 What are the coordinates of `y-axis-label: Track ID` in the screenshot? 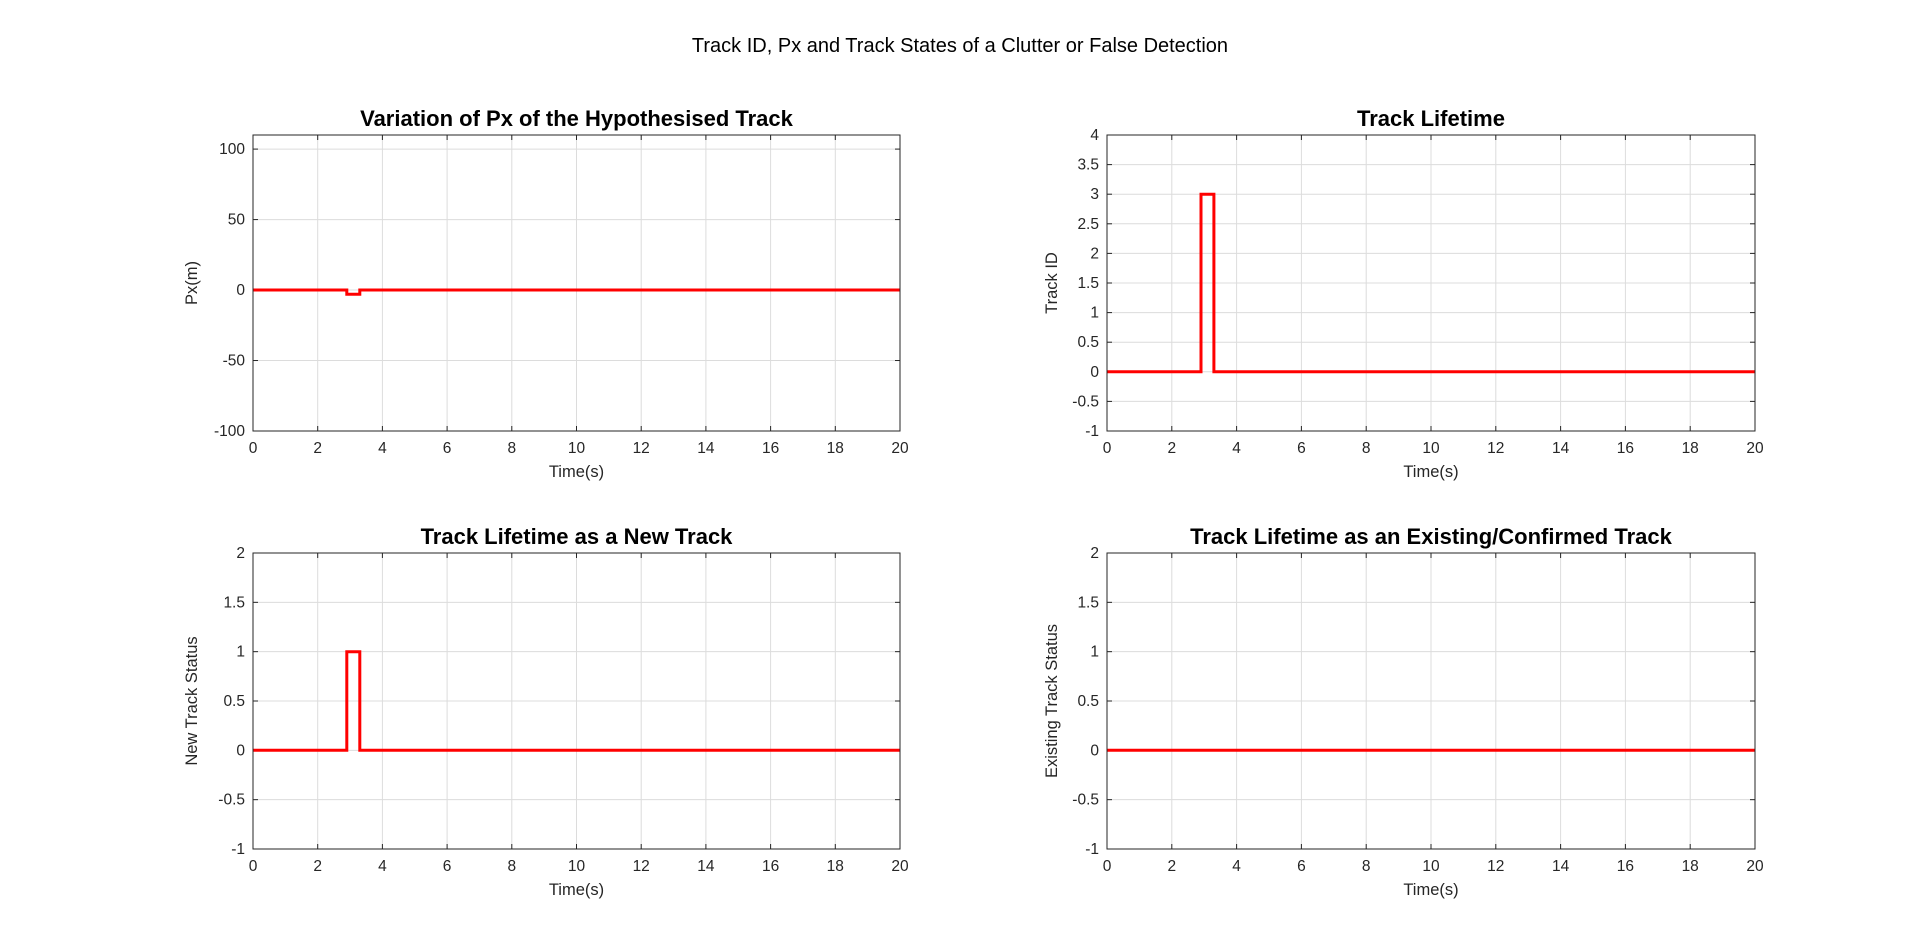 It's located at (1052, 283).